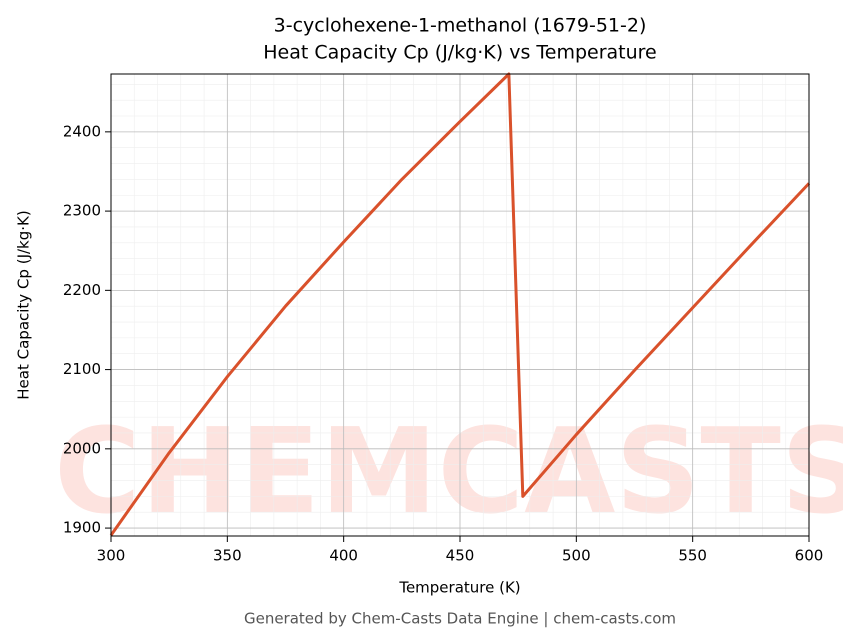 This screenshot has height=644, width=843. Describe the element at coordinates (692, 556) in the screenshot. I see `x-tick-label: 550` at that location.